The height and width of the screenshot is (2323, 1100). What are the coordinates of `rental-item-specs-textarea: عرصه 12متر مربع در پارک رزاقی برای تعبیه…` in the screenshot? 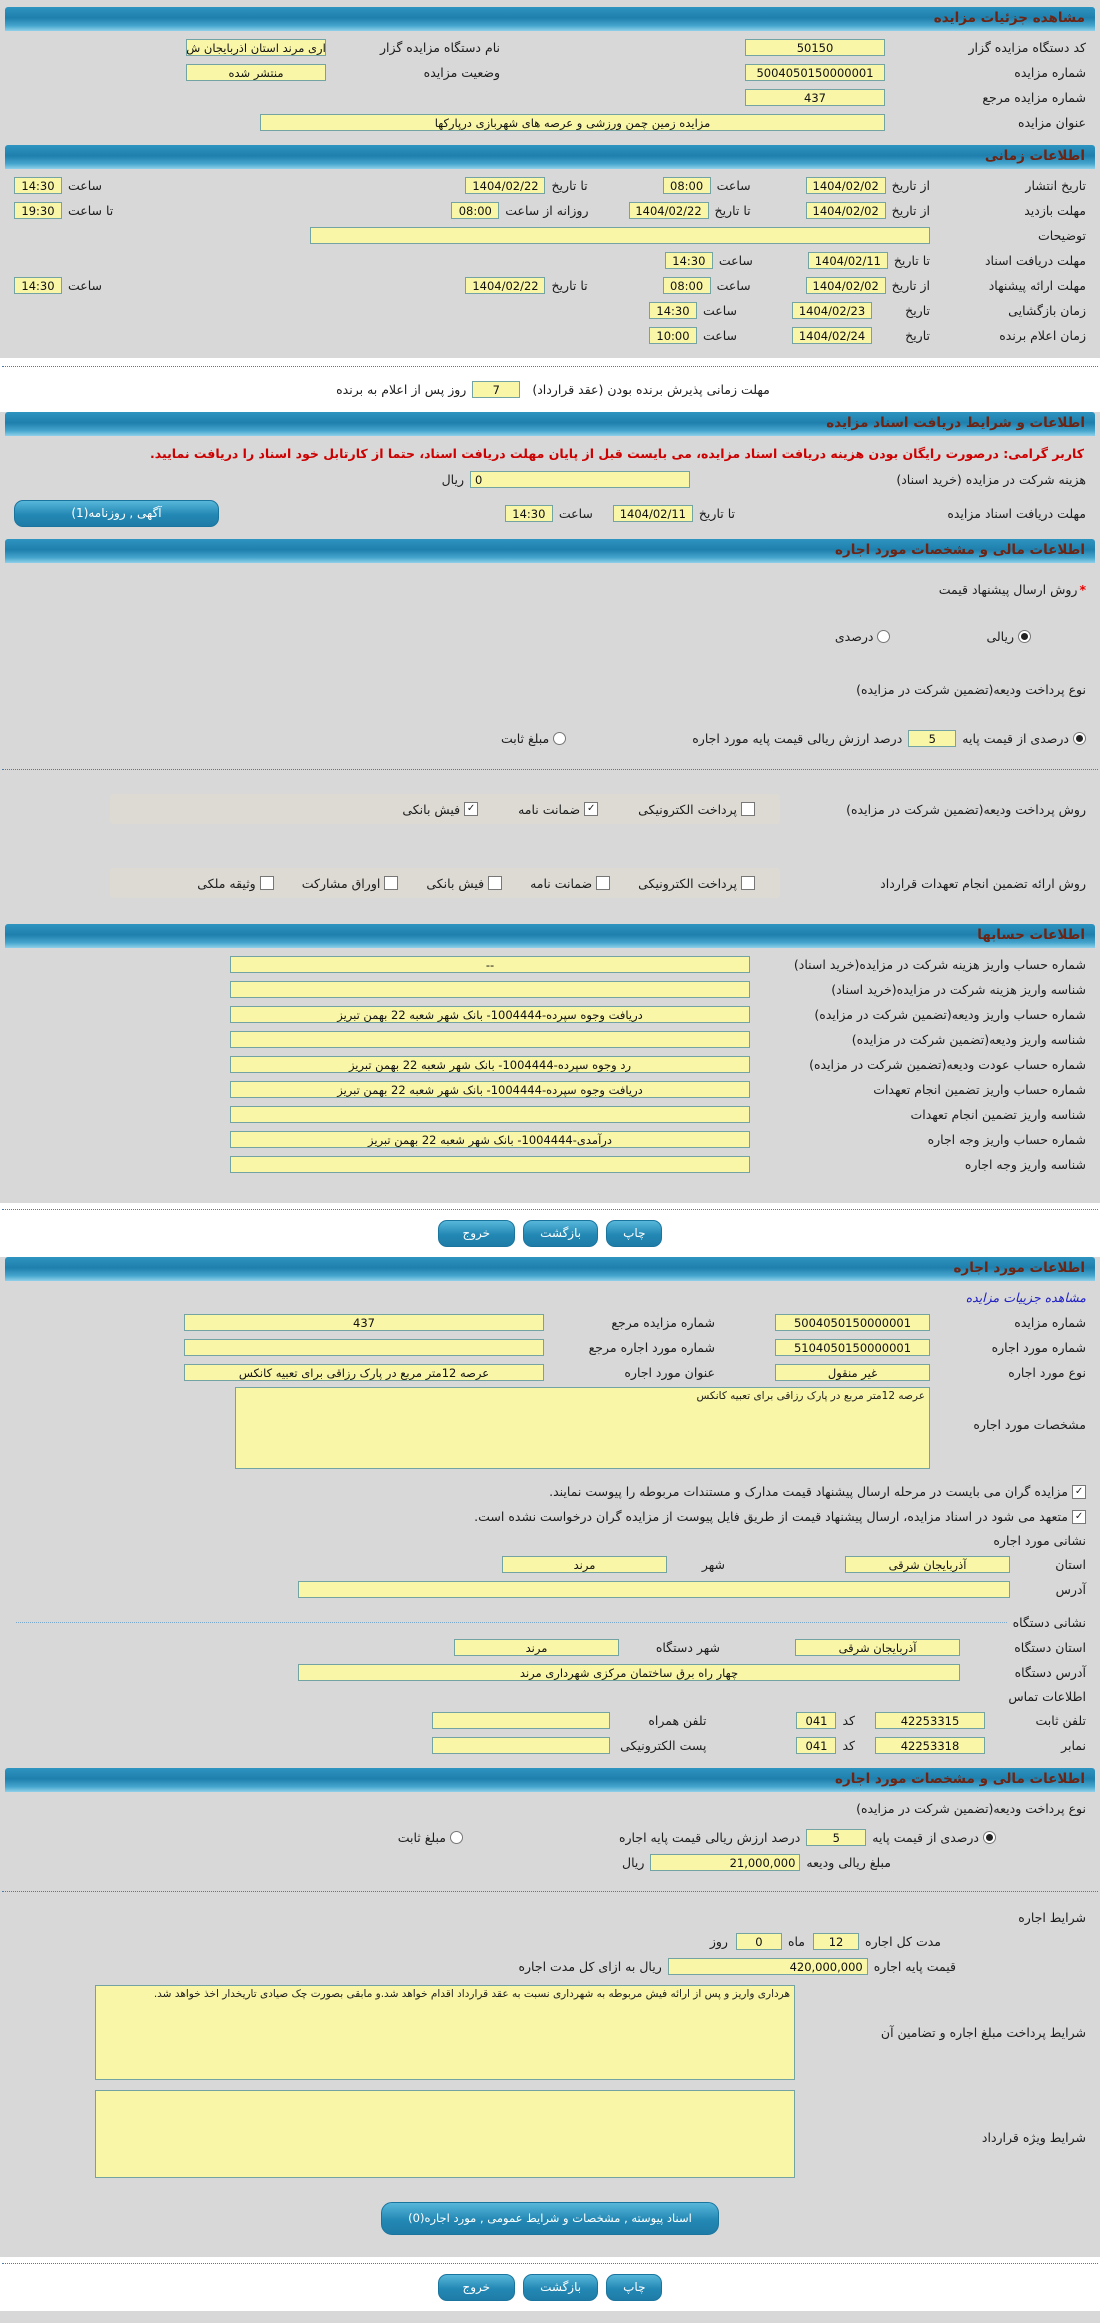 It's located at (582, 1428).